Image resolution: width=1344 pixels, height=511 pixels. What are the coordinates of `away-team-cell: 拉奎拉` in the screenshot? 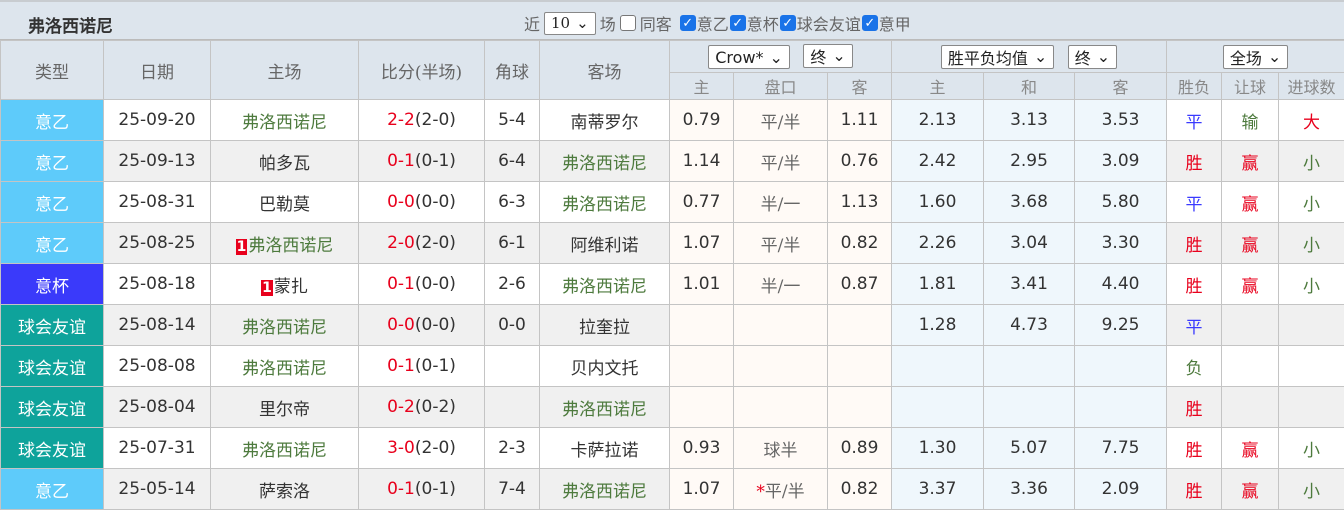 It's located at (604, 325).